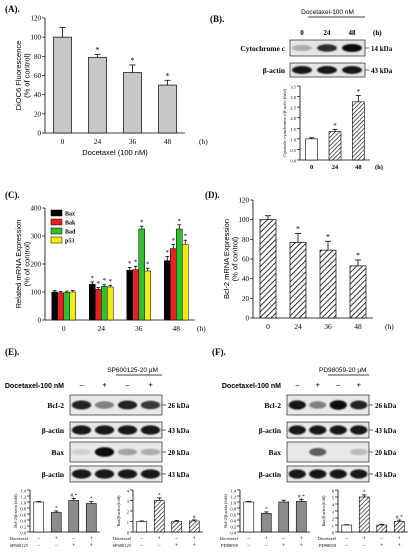  What do you see at coordinates (338, 385) in the screenshot?
I see `treatment-sign: −` at bounding box center [338, 385].